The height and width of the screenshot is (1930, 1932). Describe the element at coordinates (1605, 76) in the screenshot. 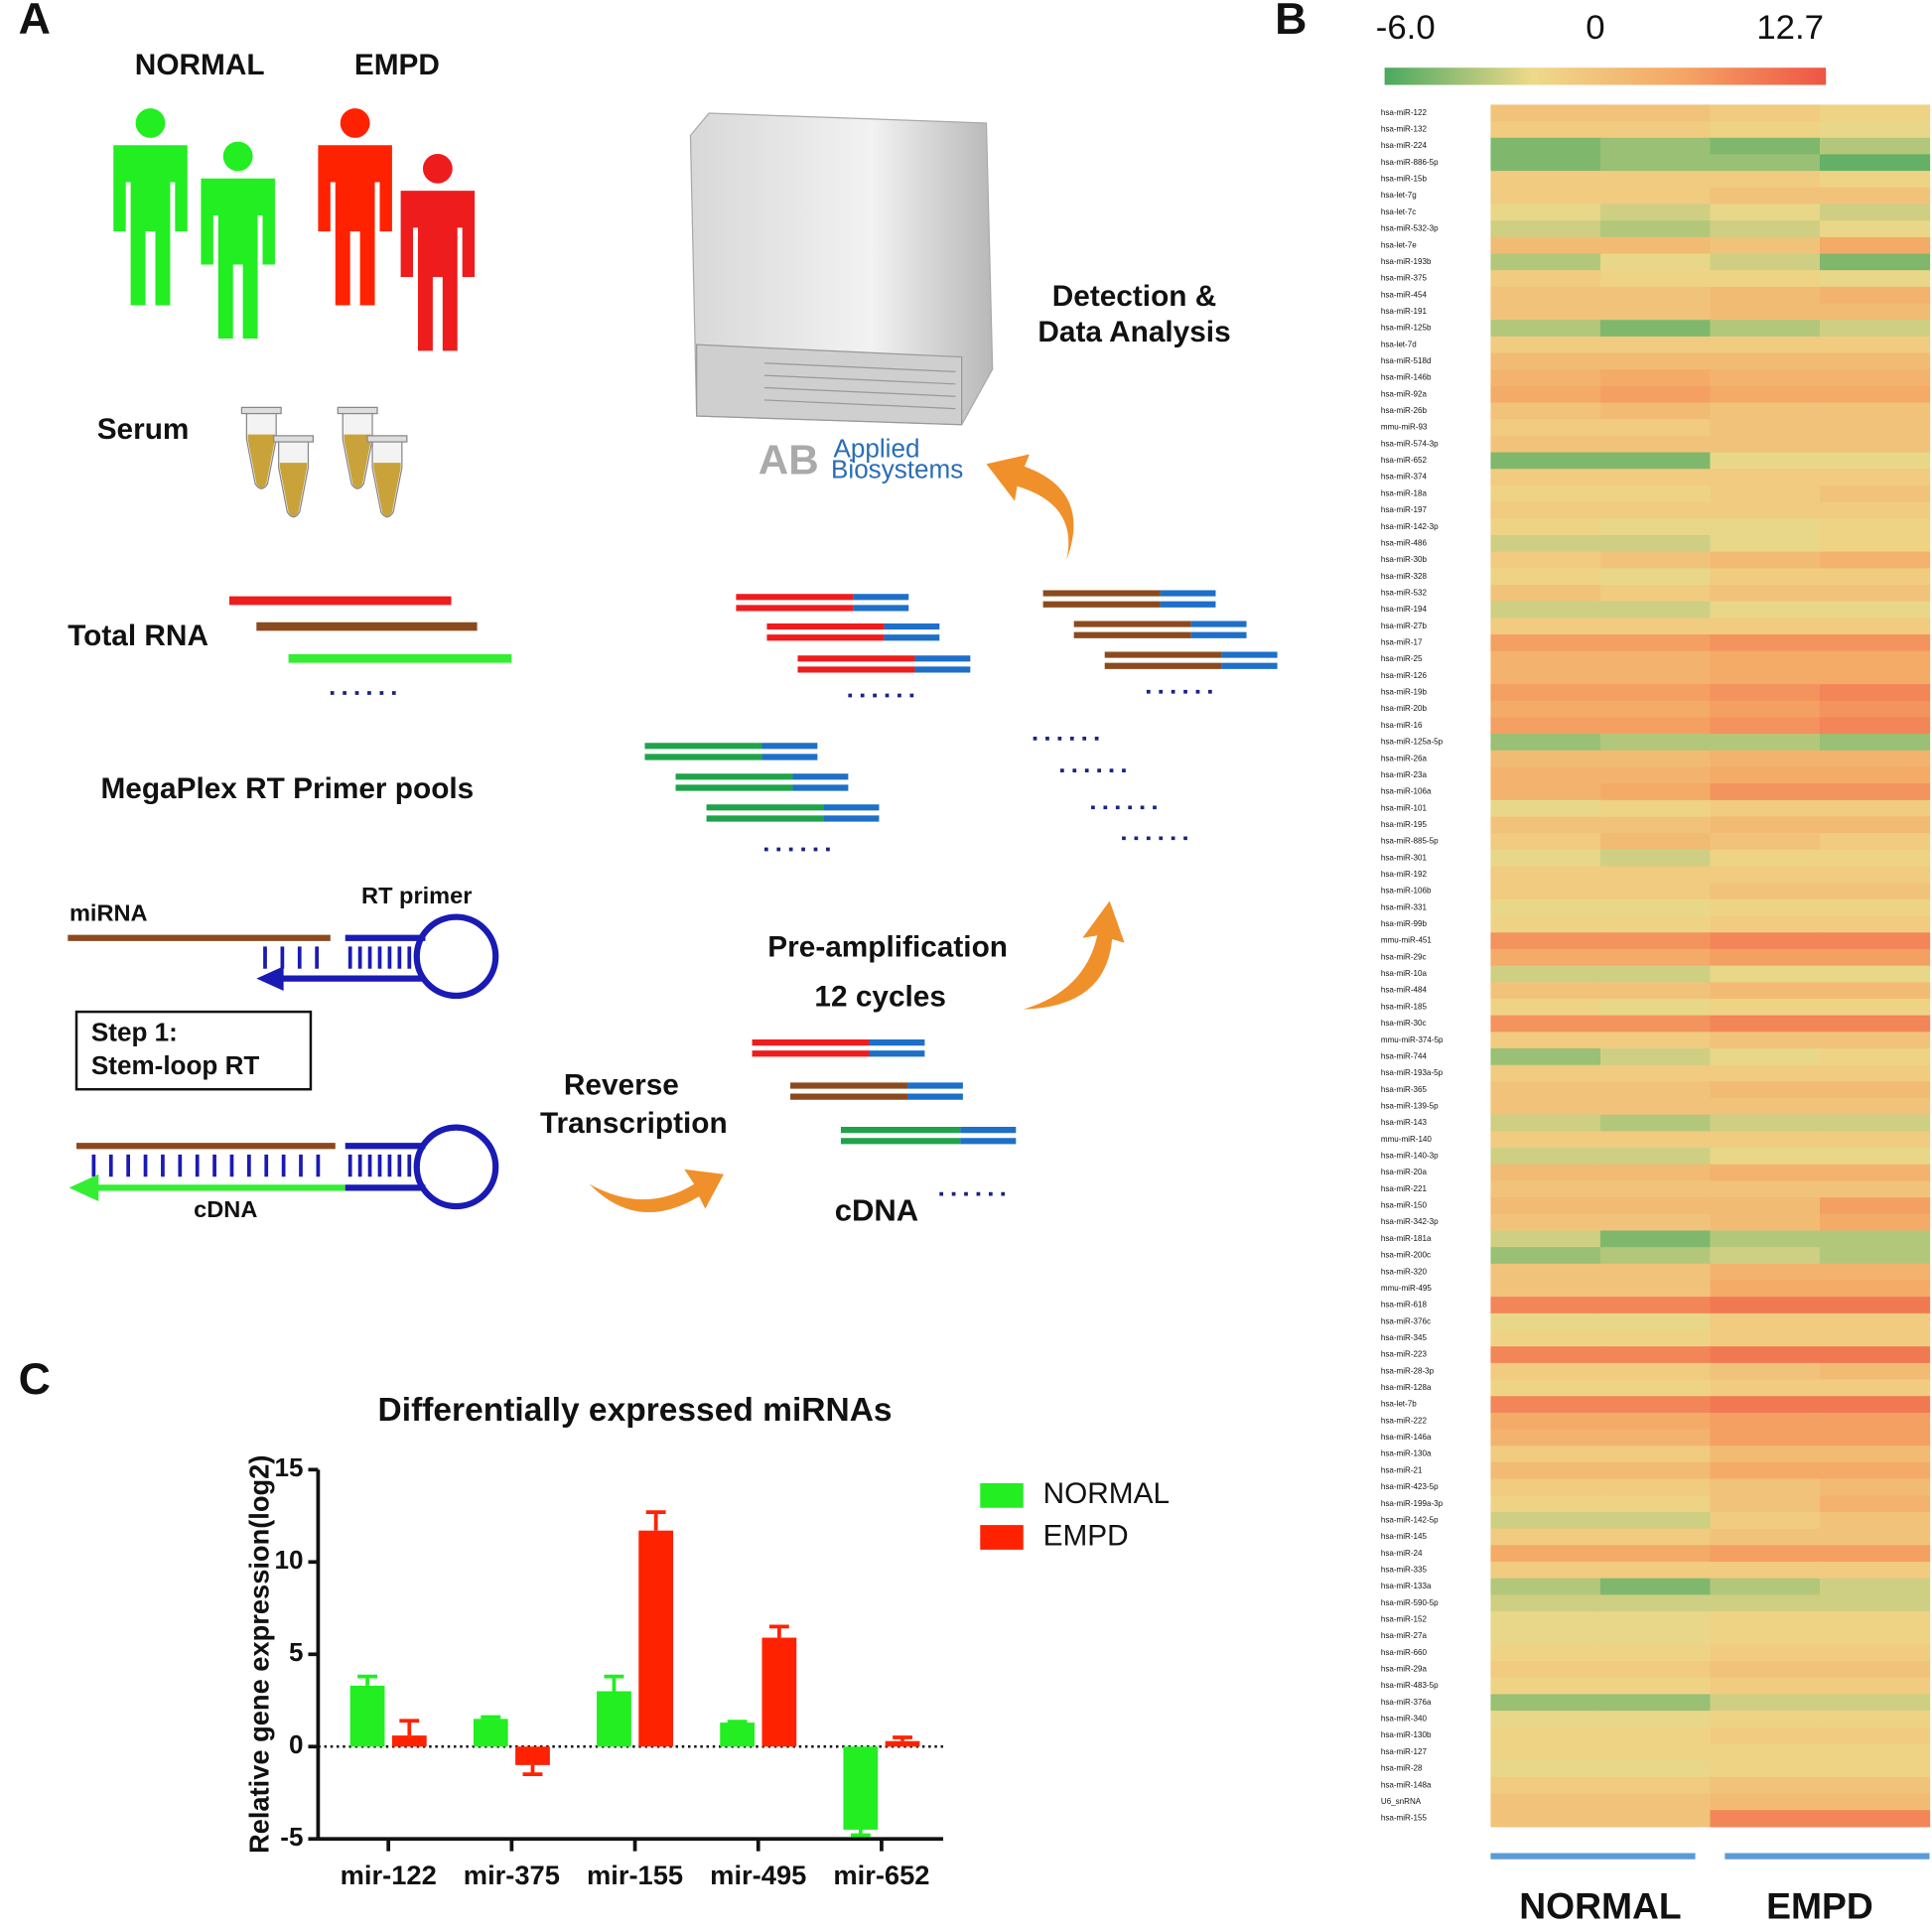

I see `colorbar` at that location.